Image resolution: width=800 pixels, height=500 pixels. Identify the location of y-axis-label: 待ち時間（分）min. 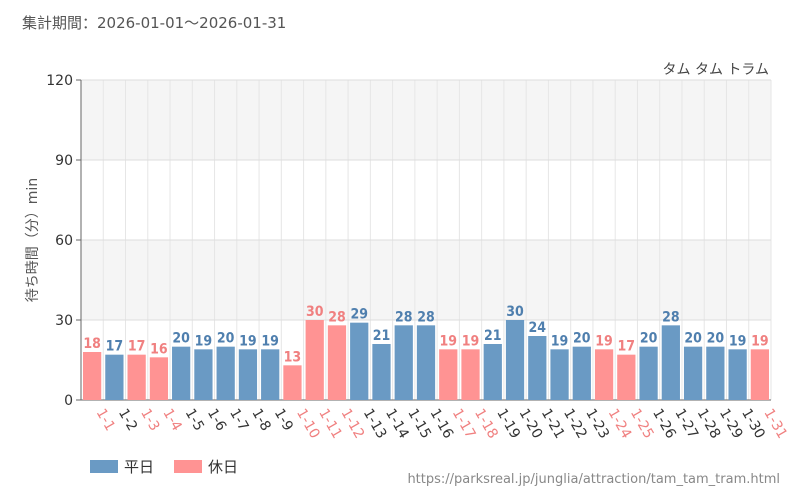
(33, 240).